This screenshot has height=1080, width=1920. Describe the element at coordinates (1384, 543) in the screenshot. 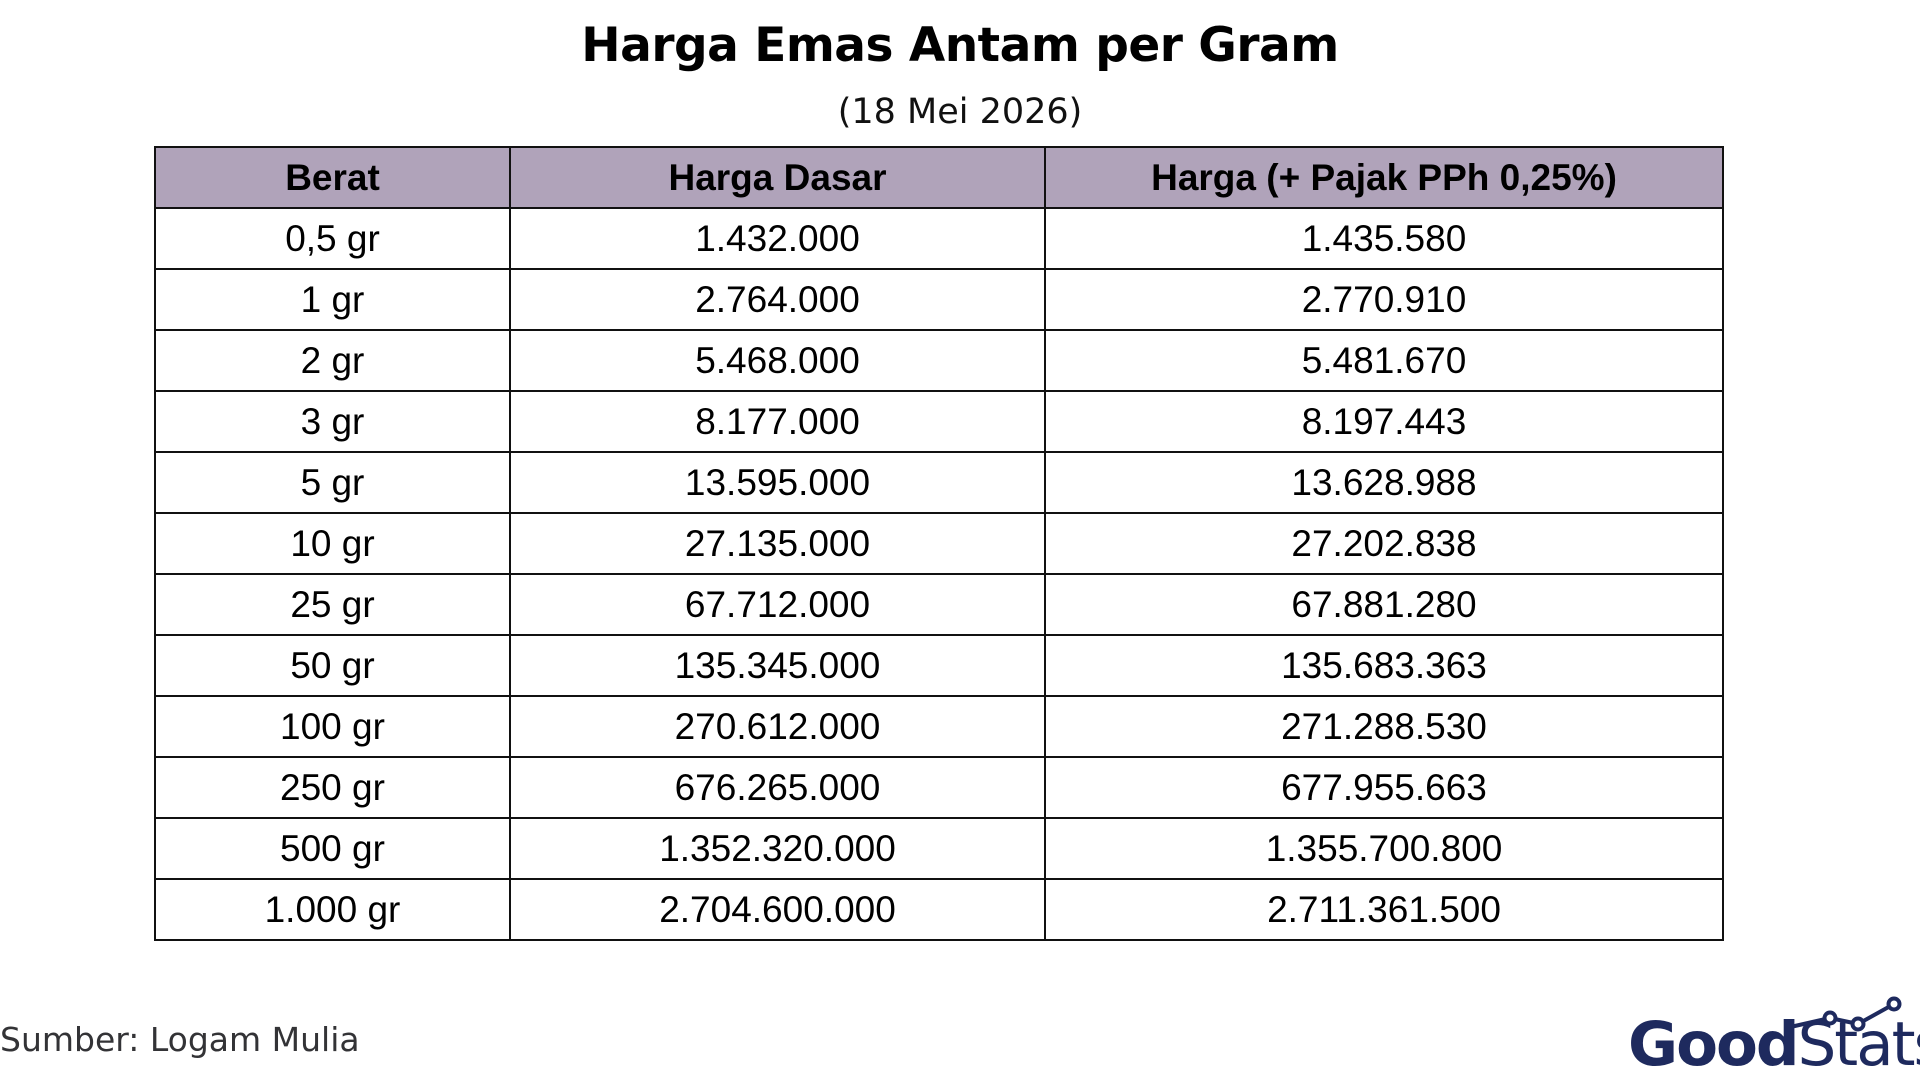

I see `cell-harga-pajak: 27.202.838` at that location.